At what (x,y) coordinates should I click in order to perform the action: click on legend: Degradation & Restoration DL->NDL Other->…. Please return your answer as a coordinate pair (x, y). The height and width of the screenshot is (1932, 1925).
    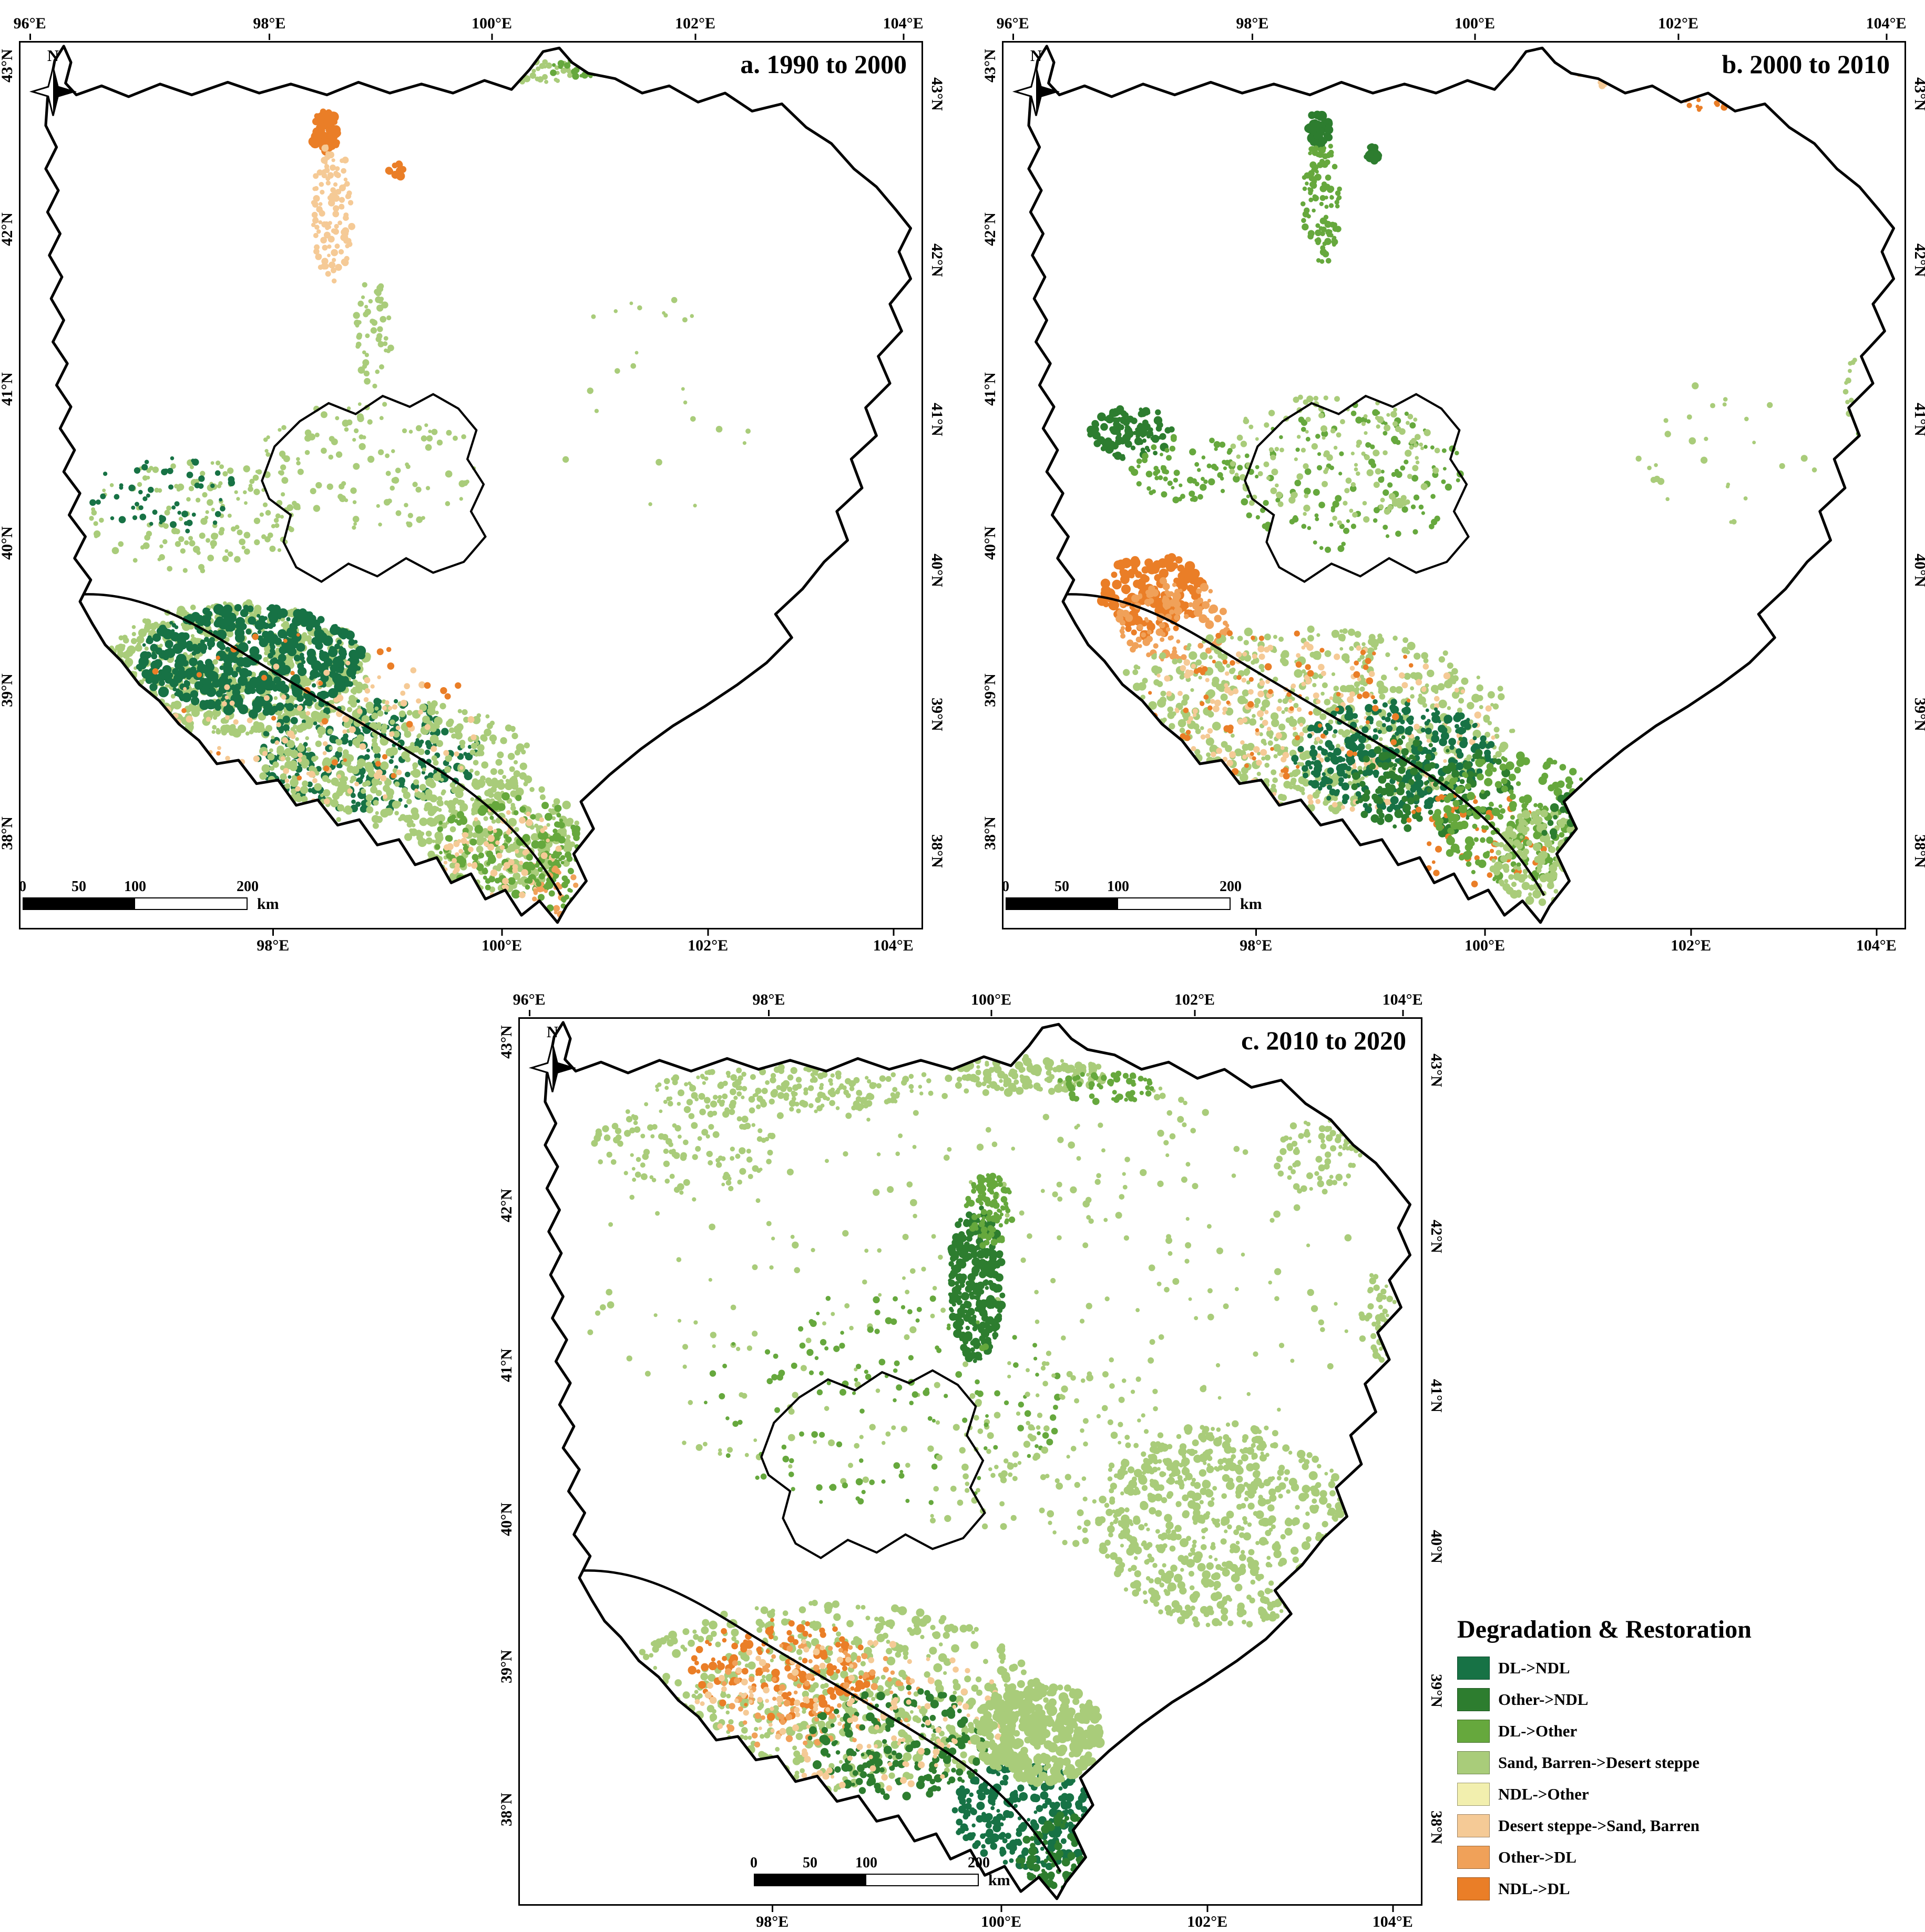
    Looking at the image, I should click on (1652, 1760).